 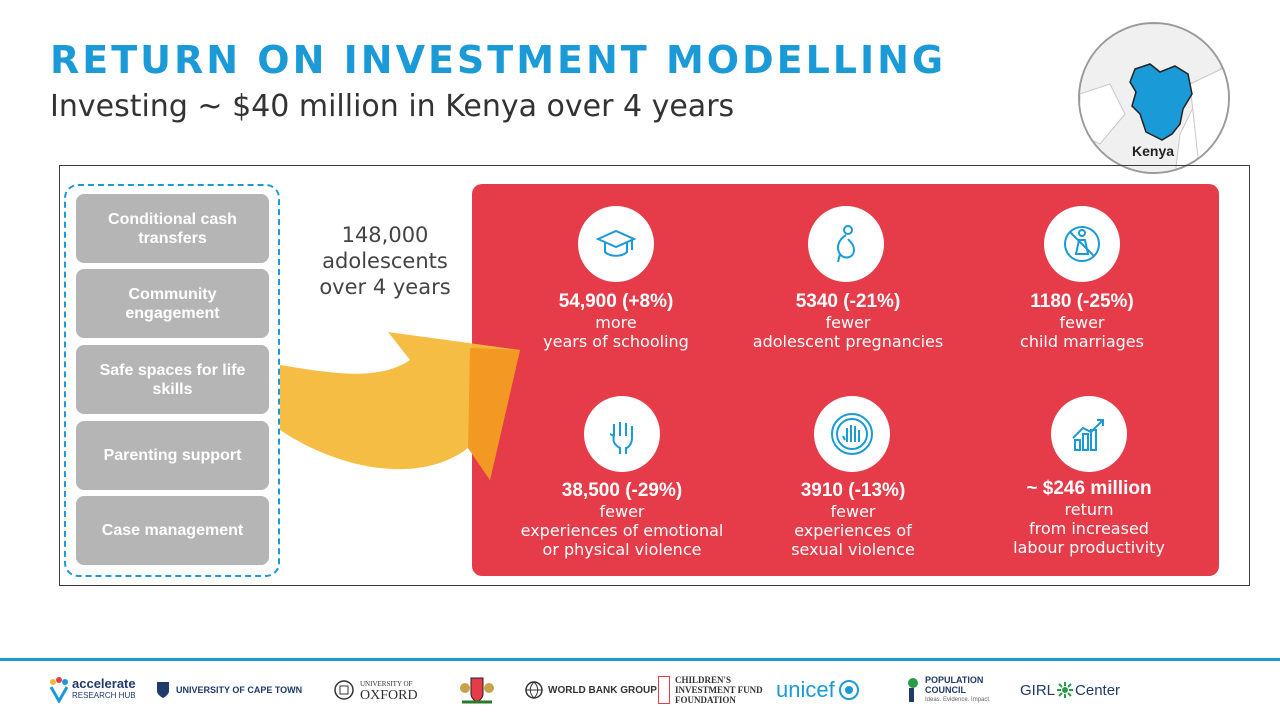 What do you see at coordinates (498, 60) in the screenshot?
I see `page-title: RETURN ON INVESTMENT MODELLING` at bounding box center [498, 60].